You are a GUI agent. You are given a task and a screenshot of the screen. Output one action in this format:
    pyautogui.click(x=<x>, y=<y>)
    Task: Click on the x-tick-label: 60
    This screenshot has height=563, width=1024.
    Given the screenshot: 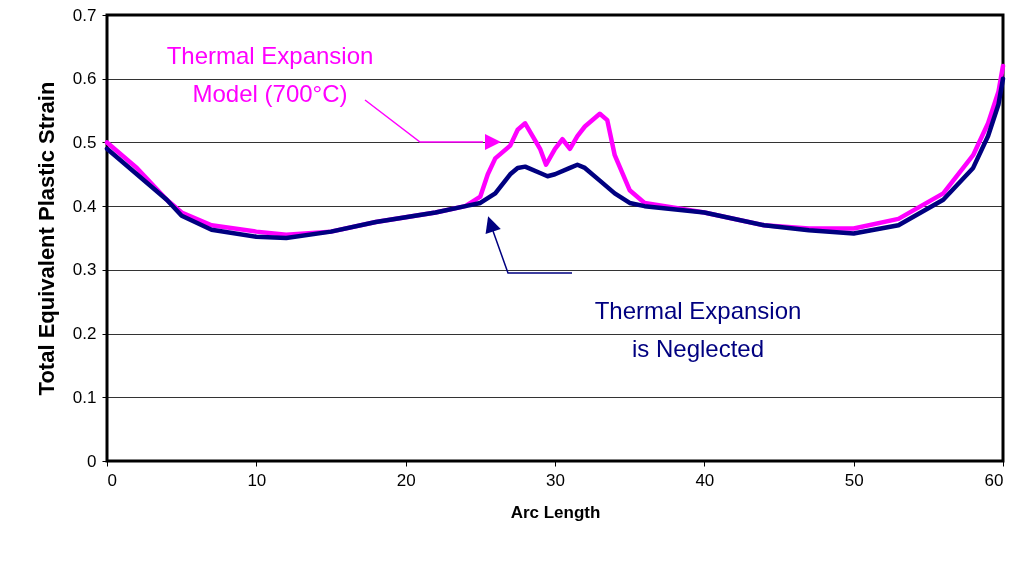 What is the action you would take?
    pyautogui.click(x=994, y=480)
    